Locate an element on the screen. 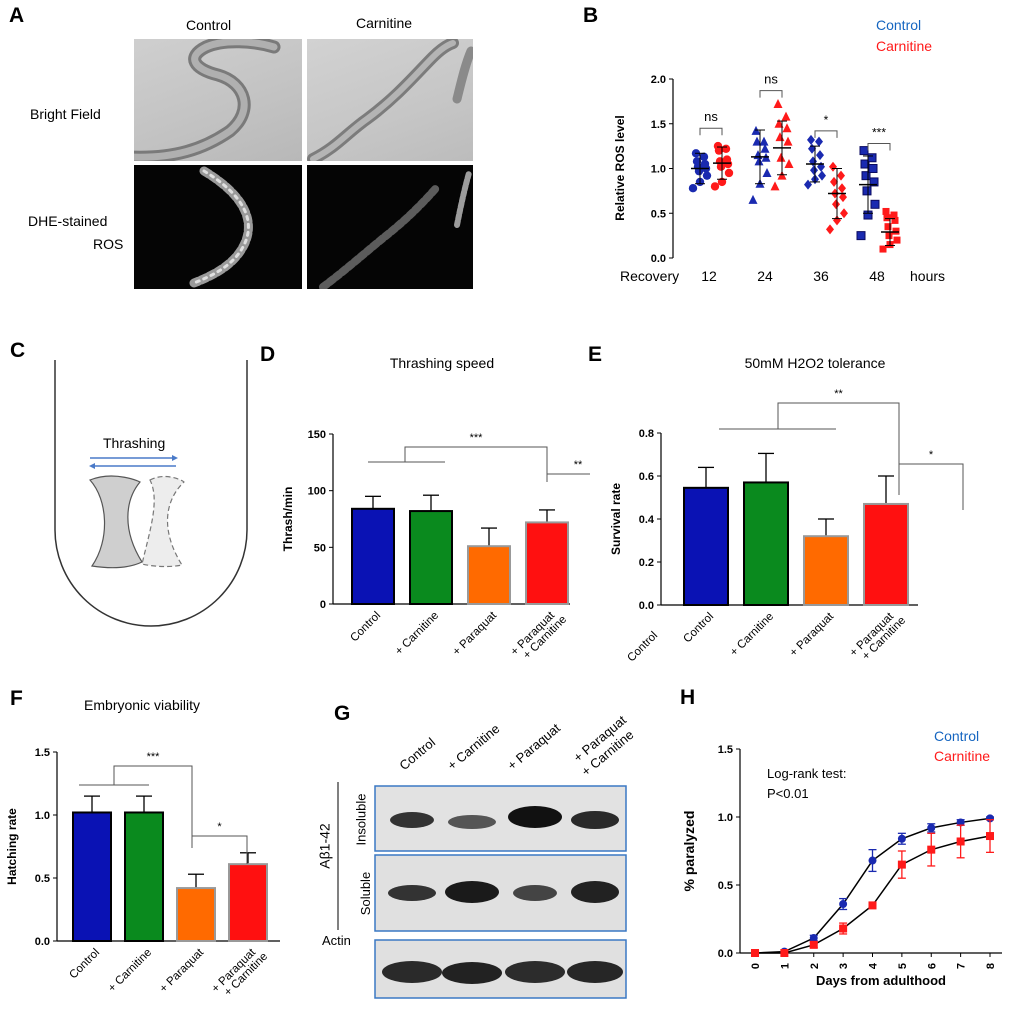 This screenshot has height=1025, width=1020. blot-insoluble-label: Insoluble is located at coordinates (361, 819).